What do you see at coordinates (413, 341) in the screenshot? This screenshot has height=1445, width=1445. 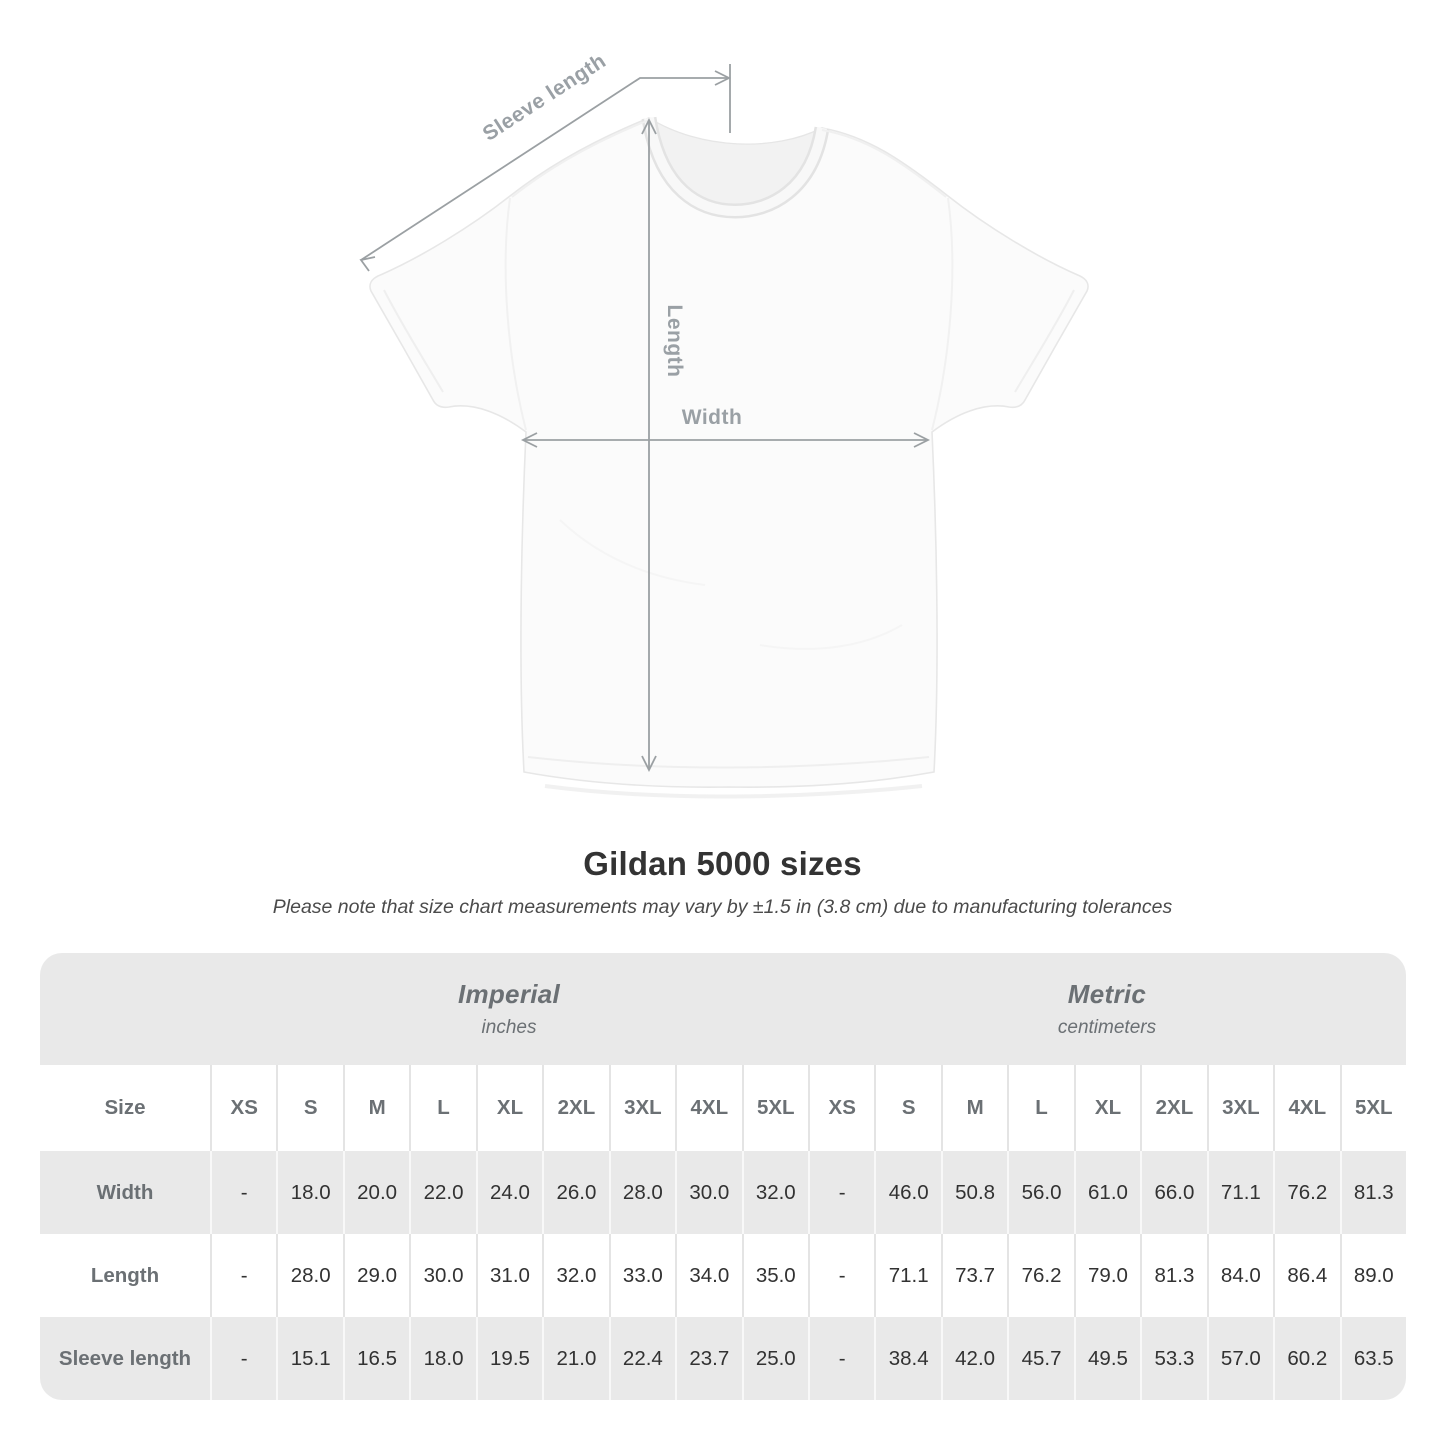 I see `left-cuff-stitch` at bounding box center [413, 341].